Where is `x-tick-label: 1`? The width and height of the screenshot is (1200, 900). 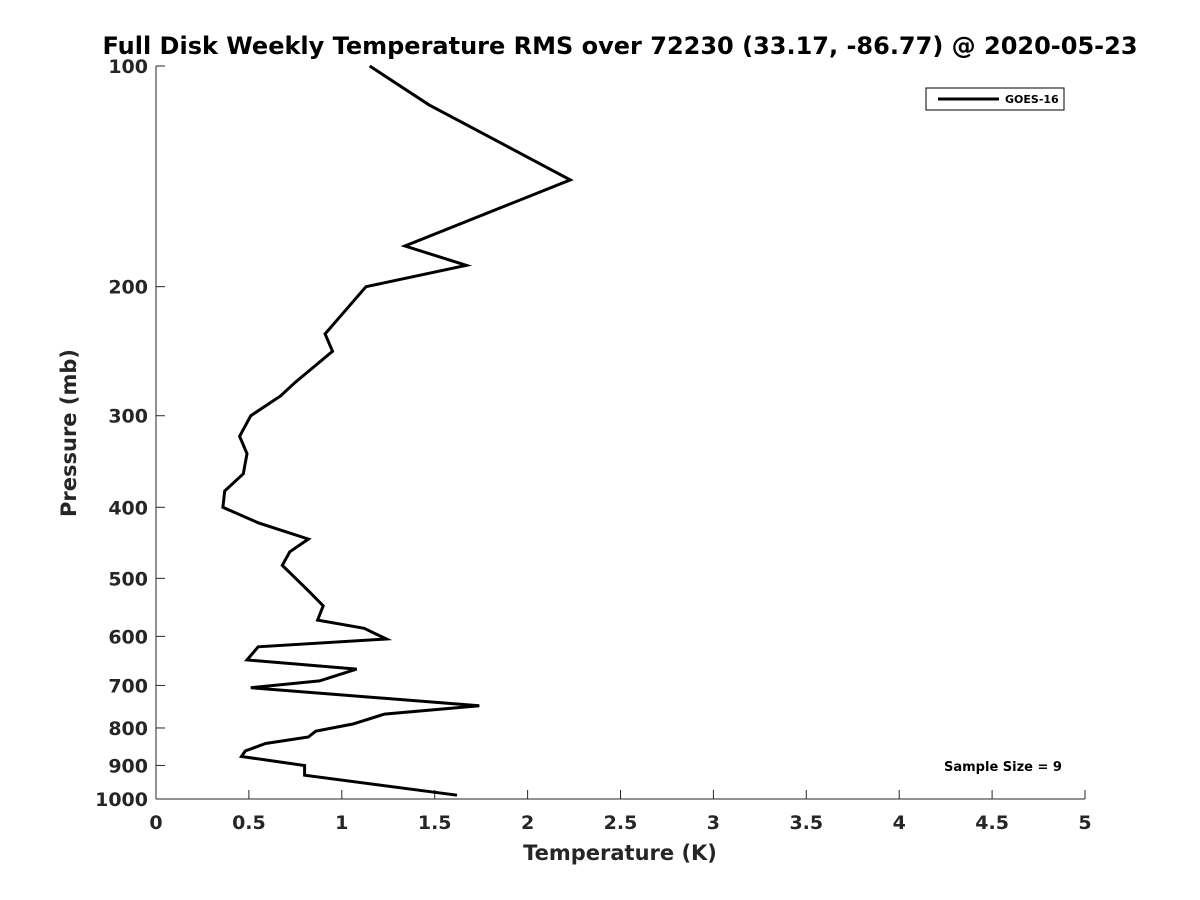
x-tick-label: 1 is located at coordinates (341, 823).